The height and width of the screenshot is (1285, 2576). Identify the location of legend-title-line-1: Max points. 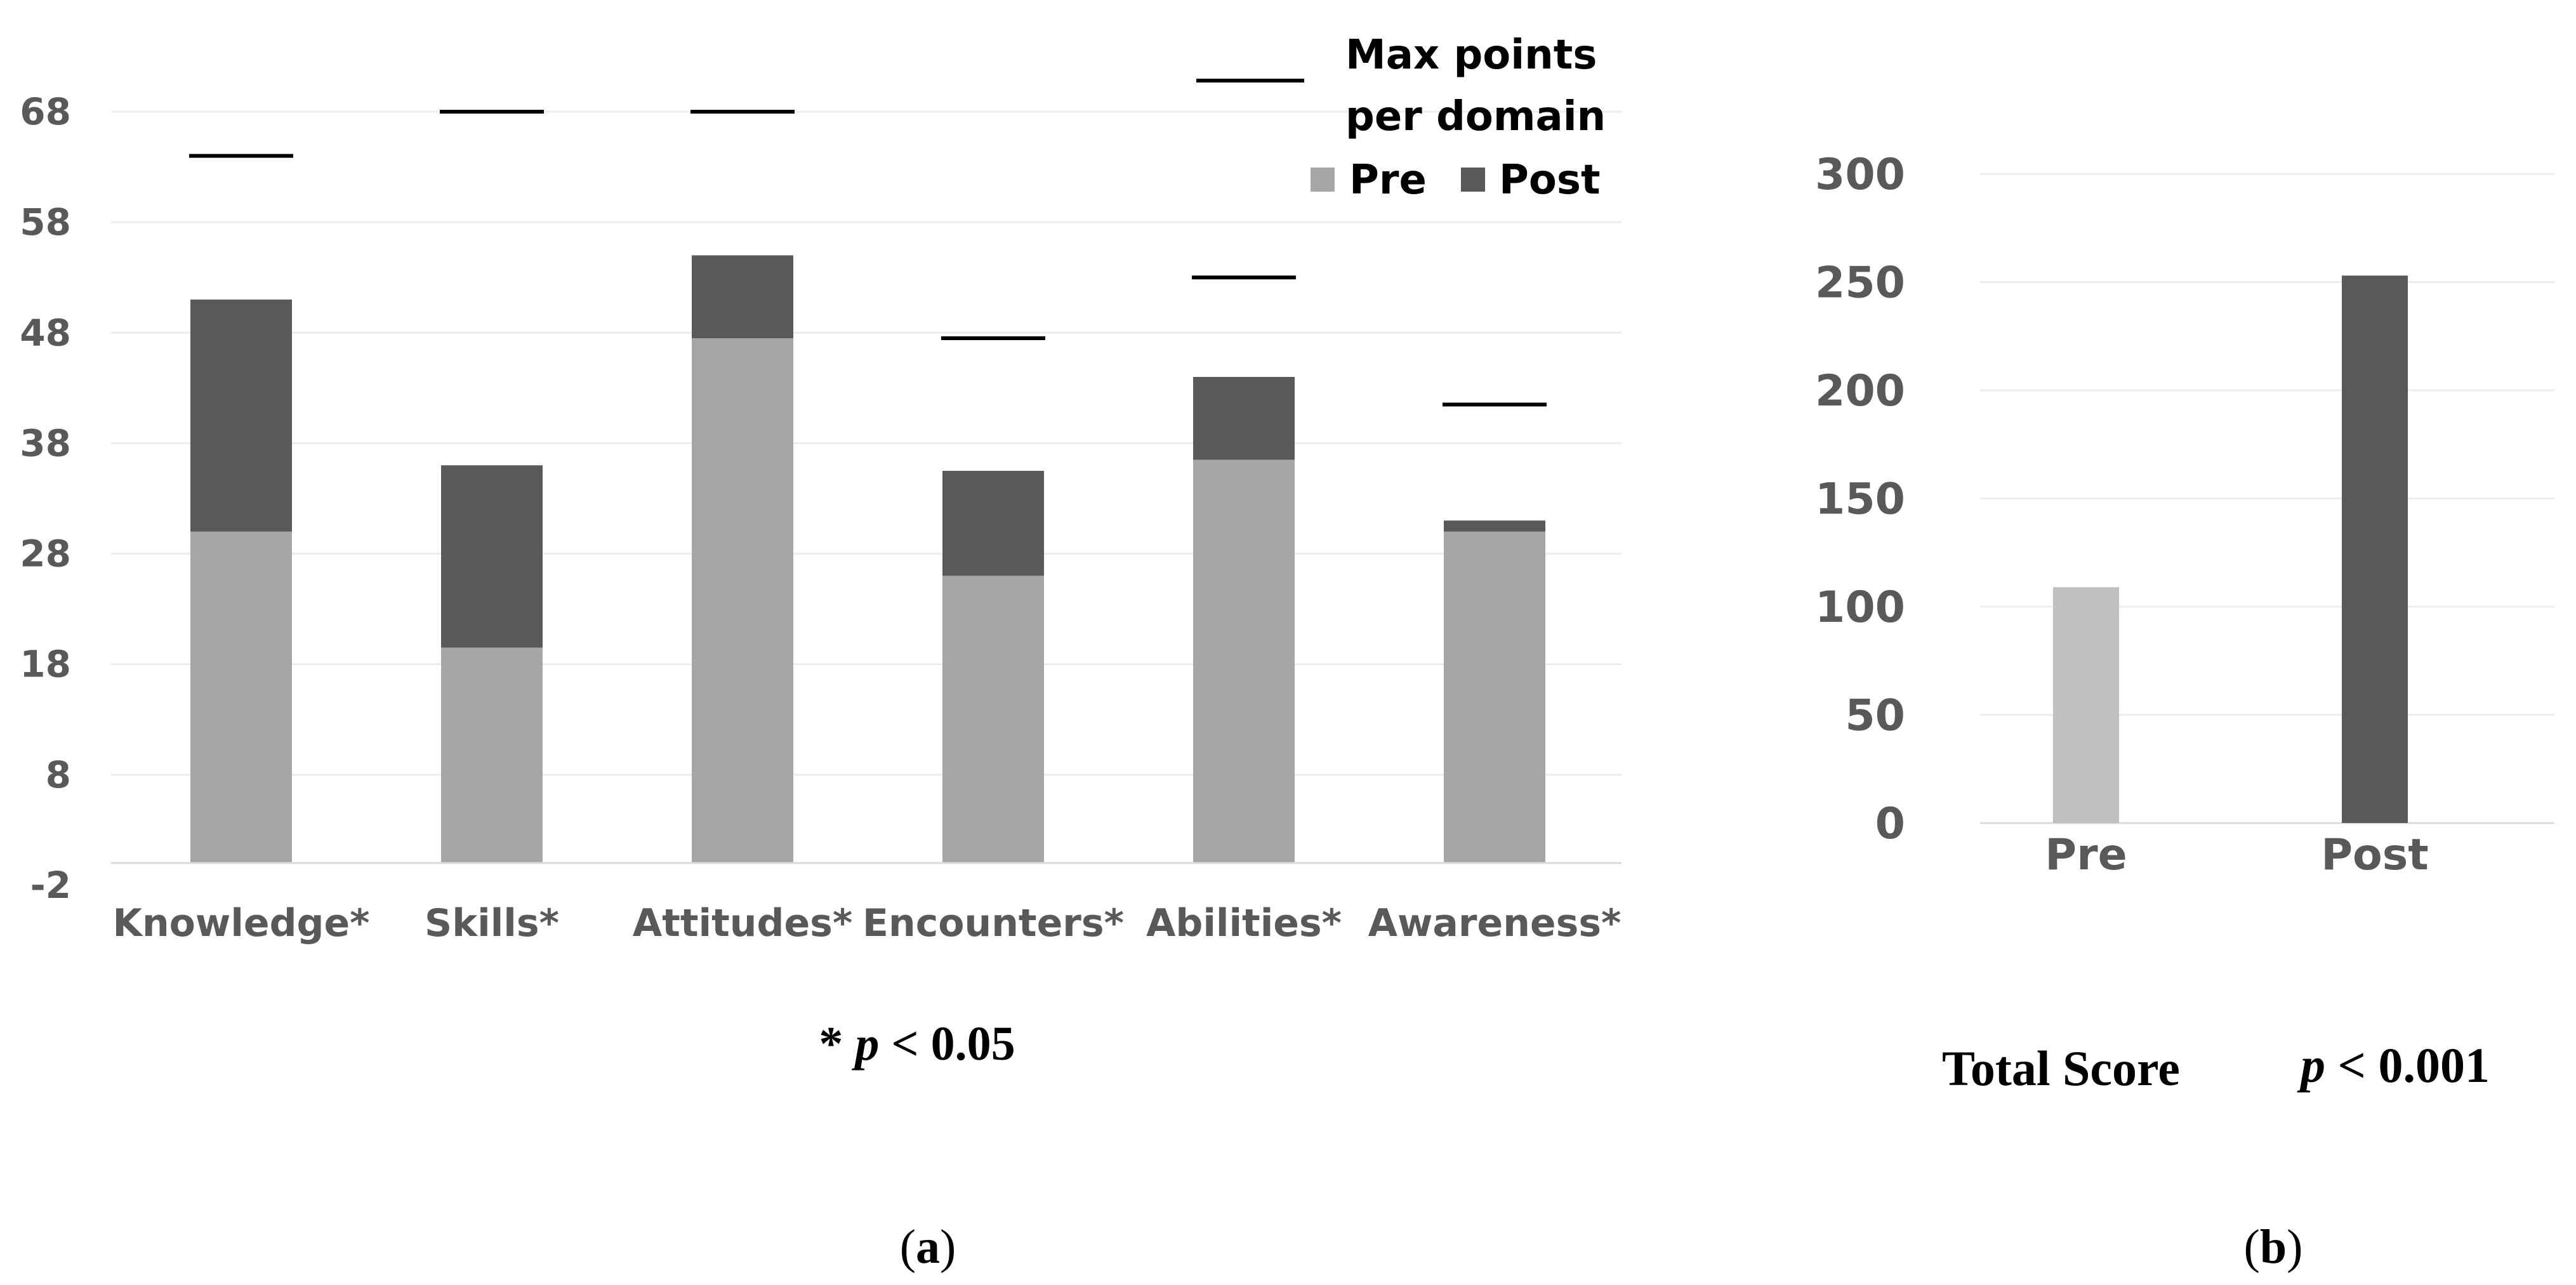
(1471, 55).